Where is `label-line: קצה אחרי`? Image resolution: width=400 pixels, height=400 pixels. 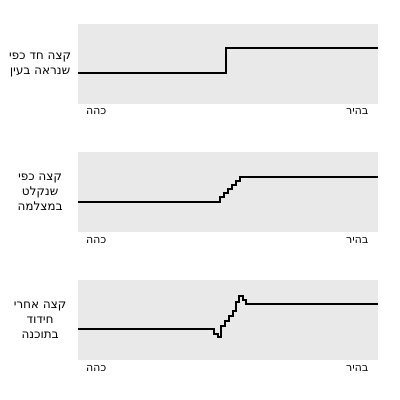 label-line: קצה אחרי is located at coordinates (40, 304).